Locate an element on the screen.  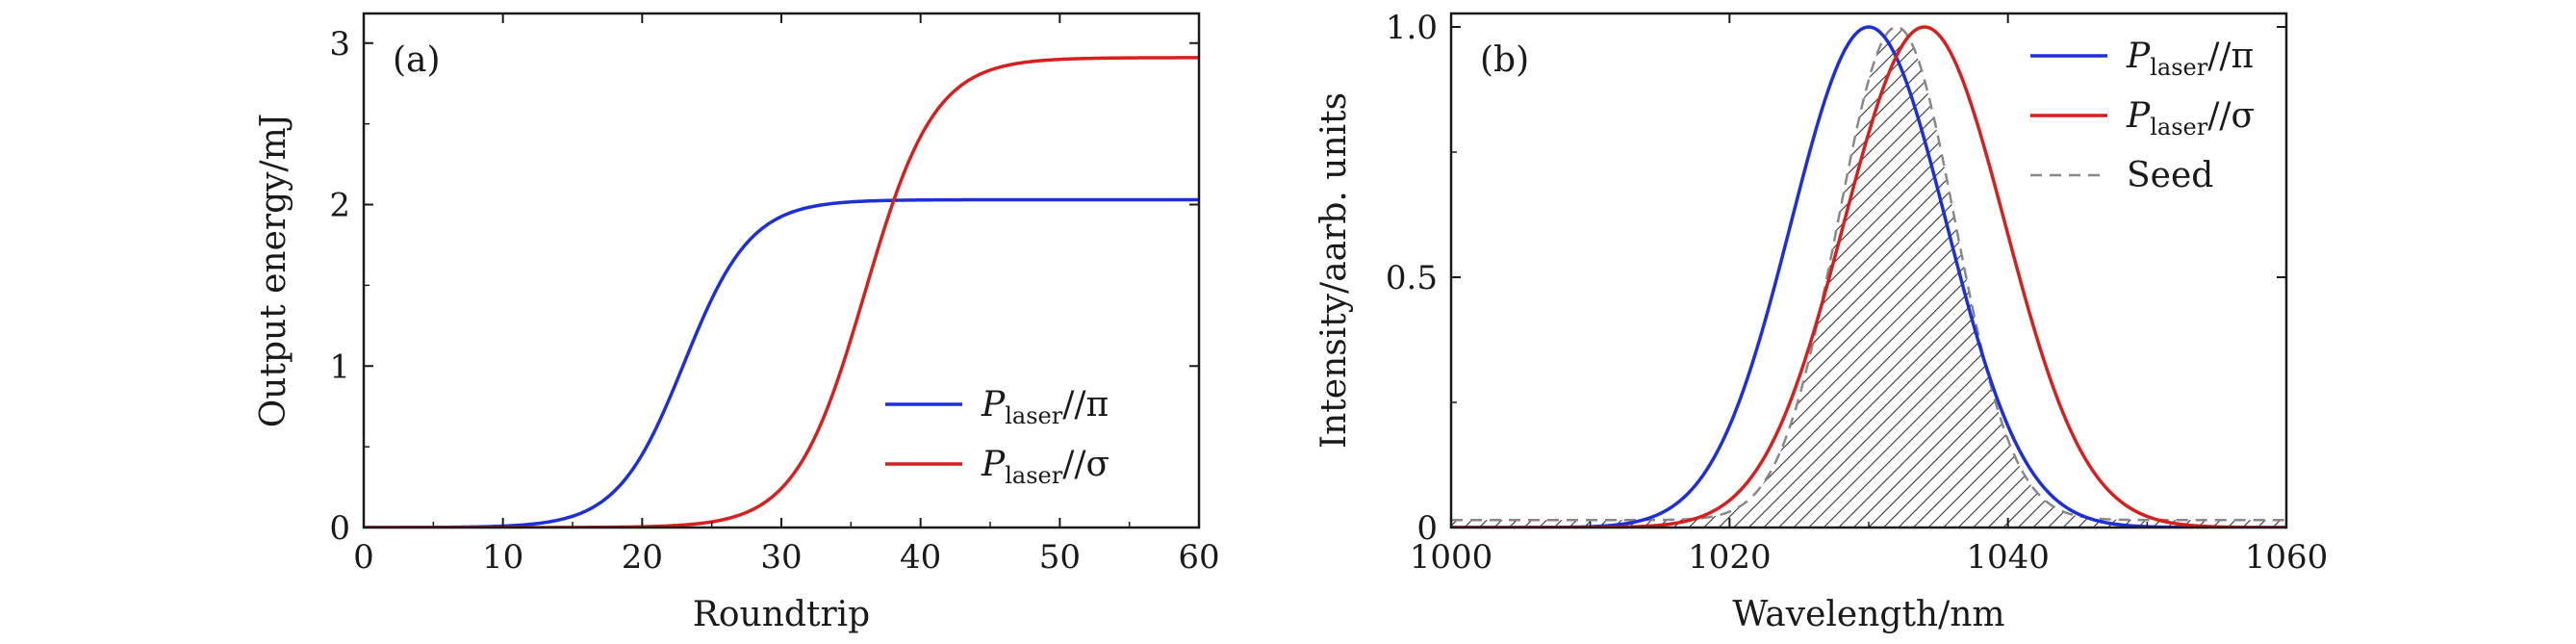
x-tick-label: 50 is located at coordinates (1060, 558).